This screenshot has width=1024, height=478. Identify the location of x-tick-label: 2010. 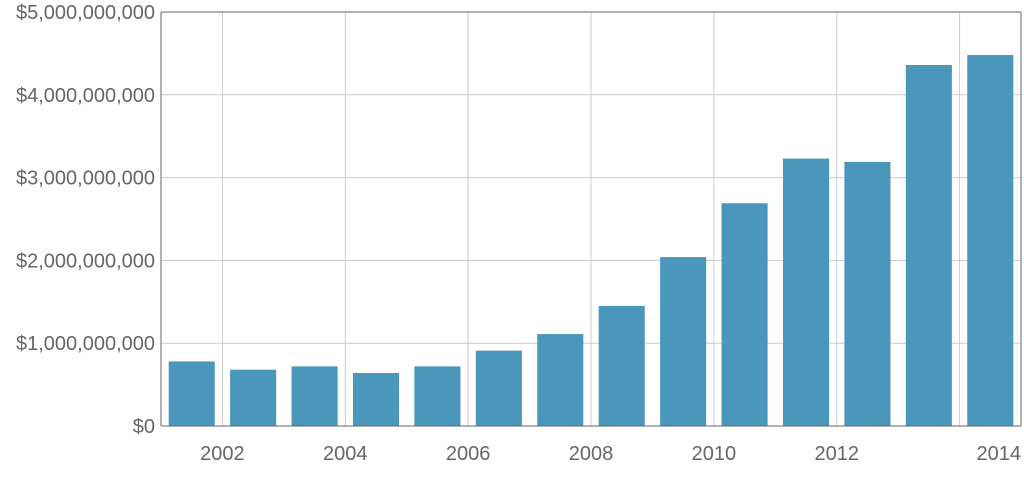
(714, 454).